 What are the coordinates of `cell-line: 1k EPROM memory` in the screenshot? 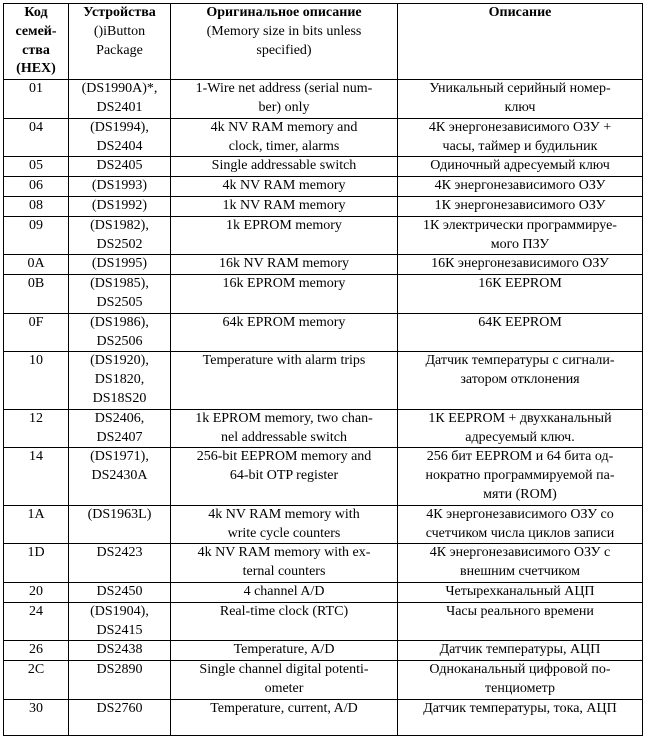 It's located at (284, 225).